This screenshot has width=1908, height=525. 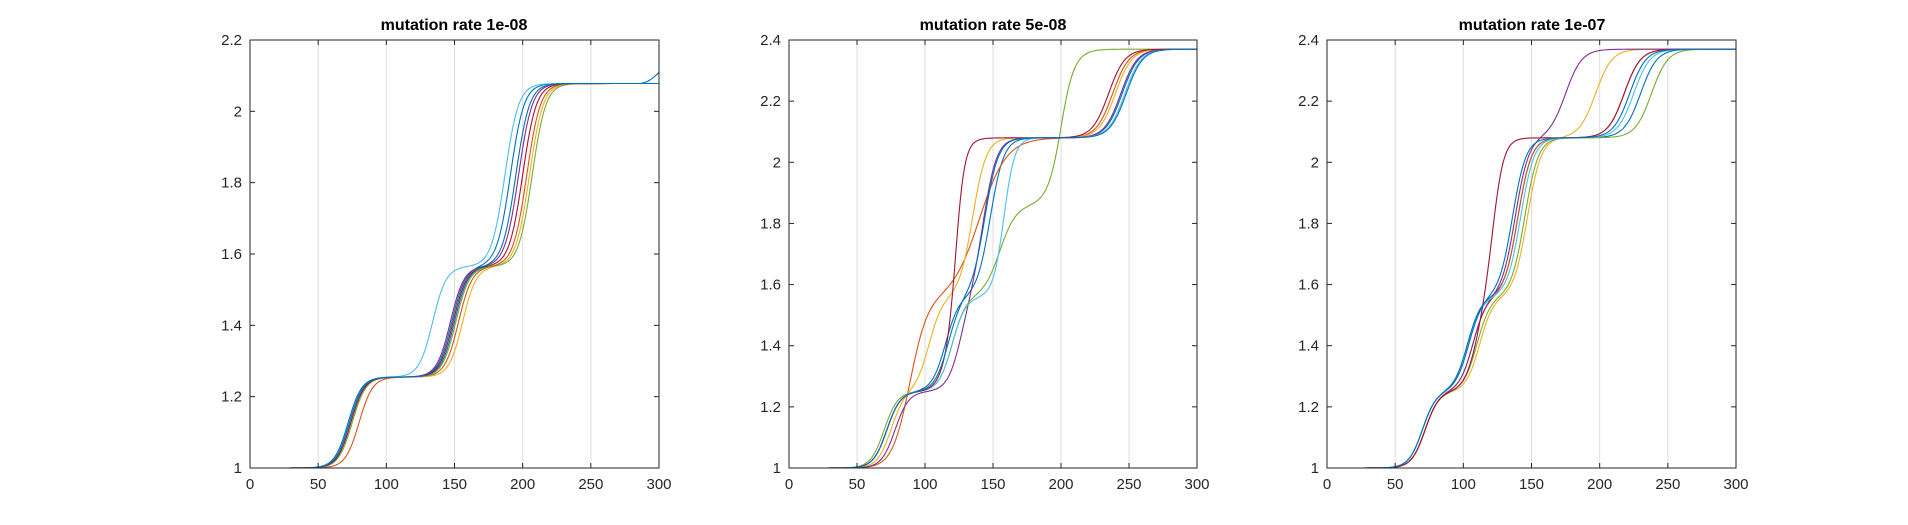 What do you see at coordinates (993, 25) in the screenshot?
I see `panel-title: mutation rate 5e-08` at bounding box center [993, 25].